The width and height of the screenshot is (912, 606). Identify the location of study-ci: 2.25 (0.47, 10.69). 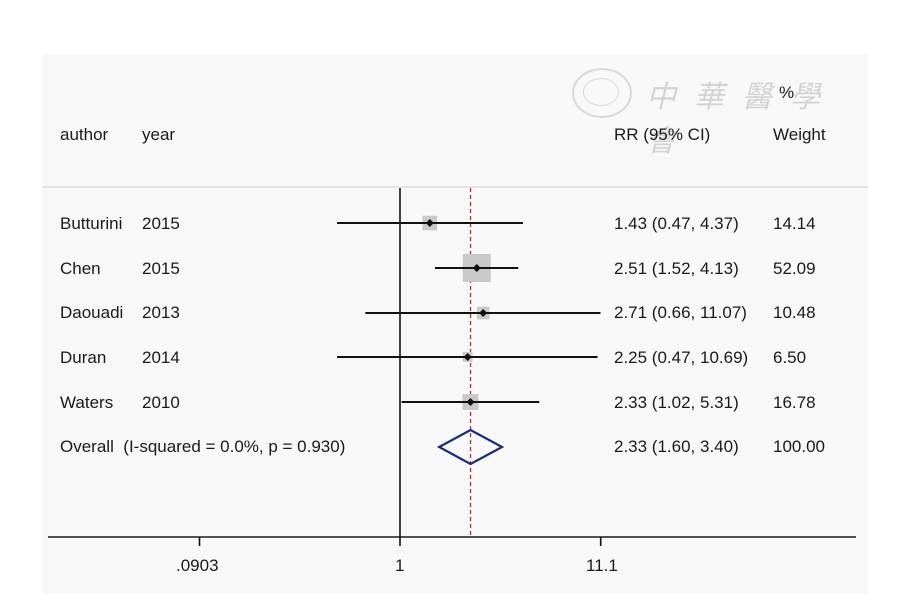
(681, 357).